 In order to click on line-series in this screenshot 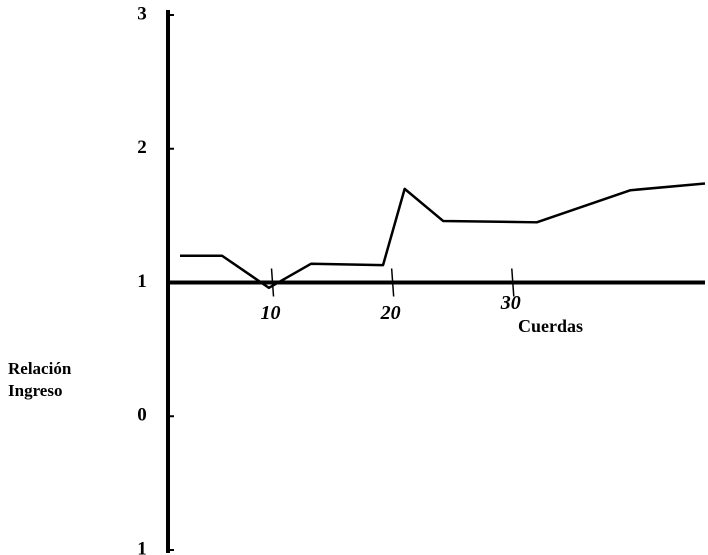, I will do `click(443, 236)`.